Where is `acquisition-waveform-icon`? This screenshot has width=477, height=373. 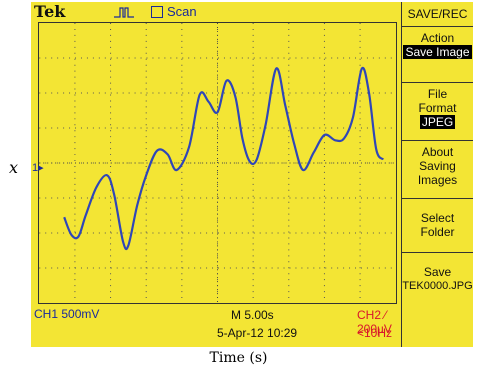
acquisition-waveform-icon is located at coordinates (124, 12).